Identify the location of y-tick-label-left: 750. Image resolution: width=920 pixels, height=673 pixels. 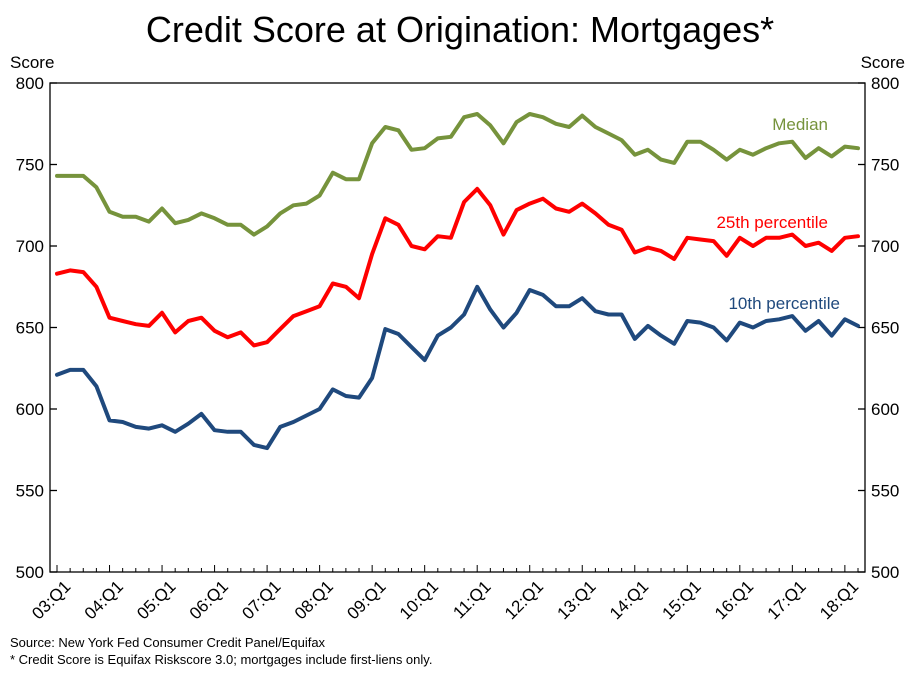
(30, 165).